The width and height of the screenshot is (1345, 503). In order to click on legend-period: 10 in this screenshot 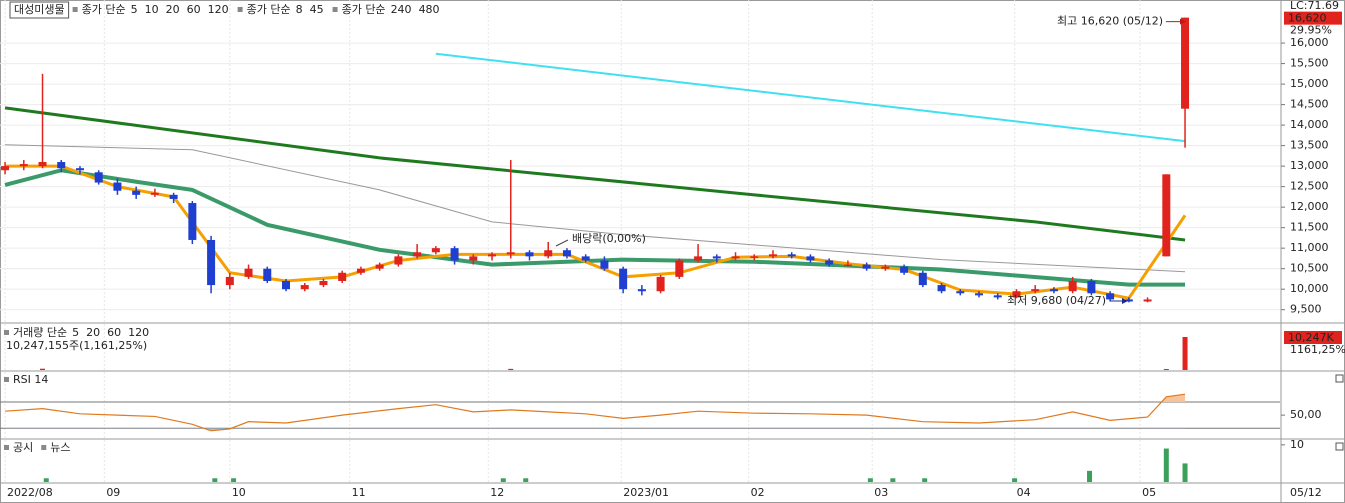, I will do `click(152, 9)`.